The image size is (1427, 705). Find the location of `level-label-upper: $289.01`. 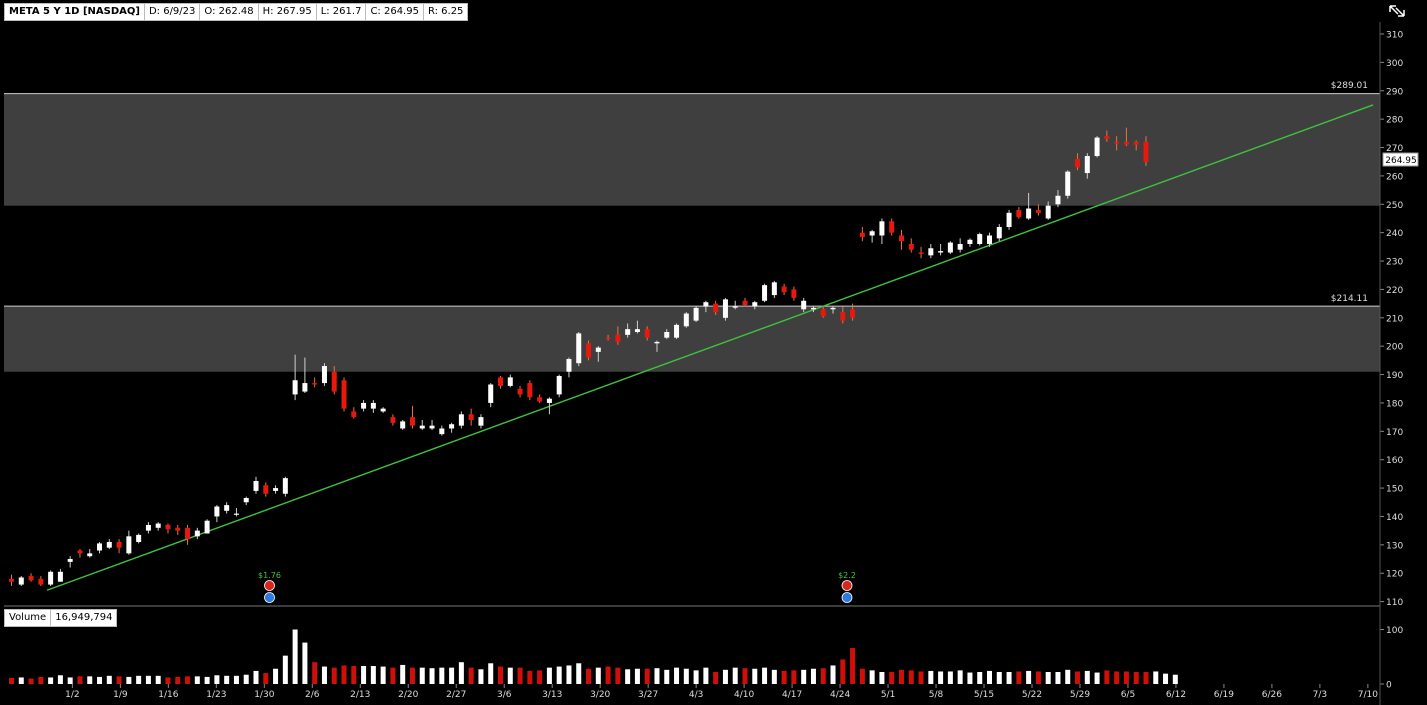

level-label-upper: $289.01 is located at coordinates (1349, 86).